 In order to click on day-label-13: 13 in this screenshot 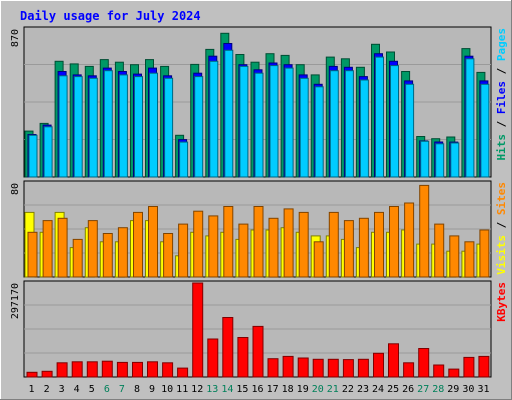, I will do `click(212, 389)`.